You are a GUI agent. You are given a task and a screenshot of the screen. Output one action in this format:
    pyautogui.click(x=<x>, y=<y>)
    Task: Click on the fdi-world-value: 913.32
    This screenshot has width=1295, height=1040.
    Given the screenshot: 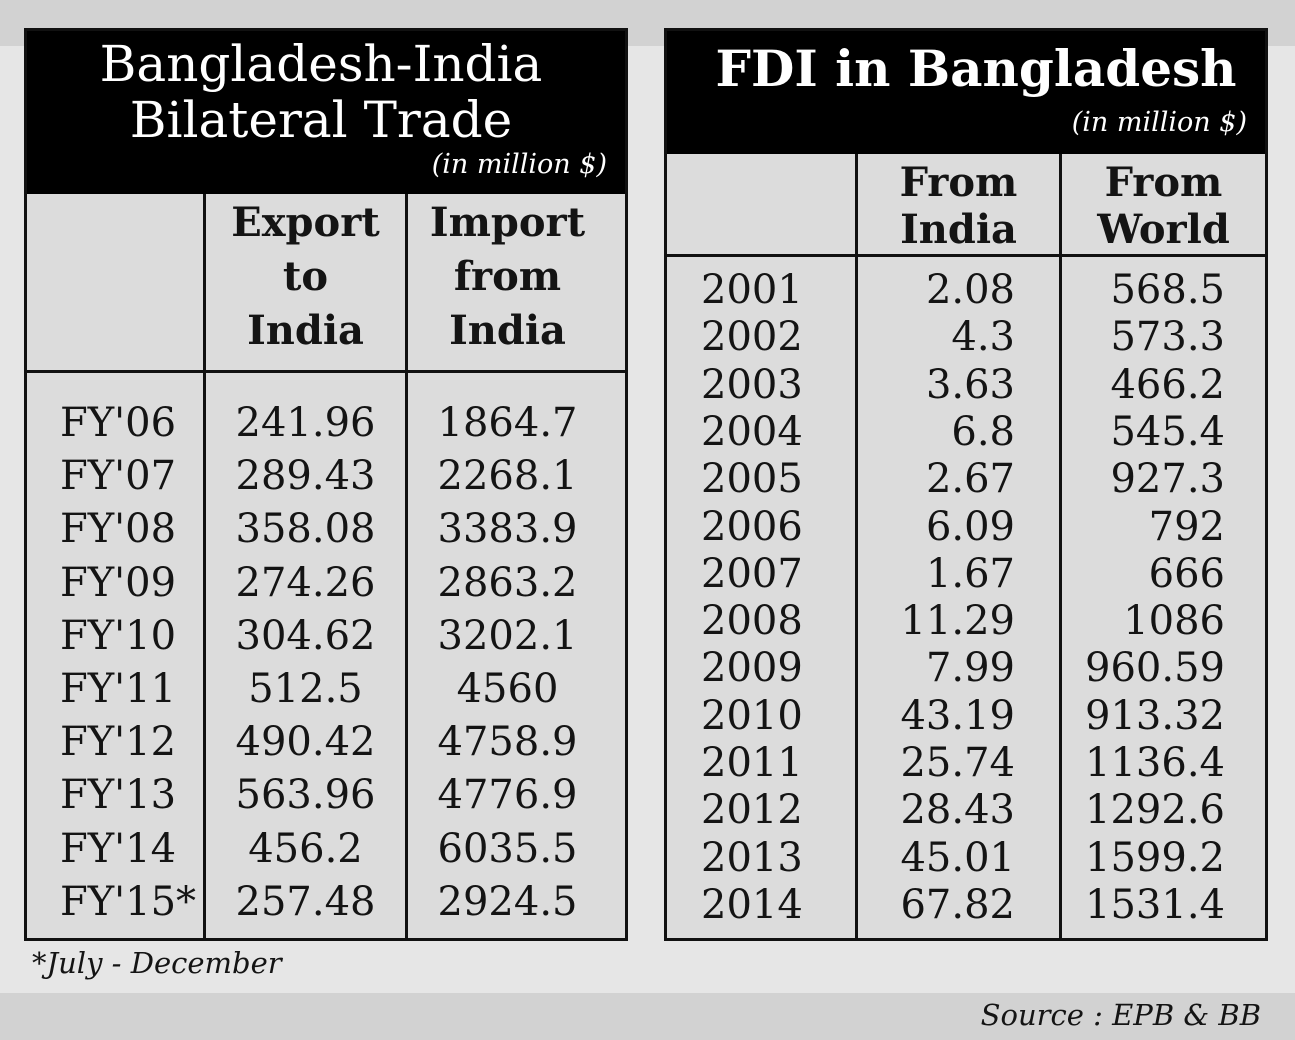 What is the action you would take?
    pyautogui.click(x=1155, y=716)
    